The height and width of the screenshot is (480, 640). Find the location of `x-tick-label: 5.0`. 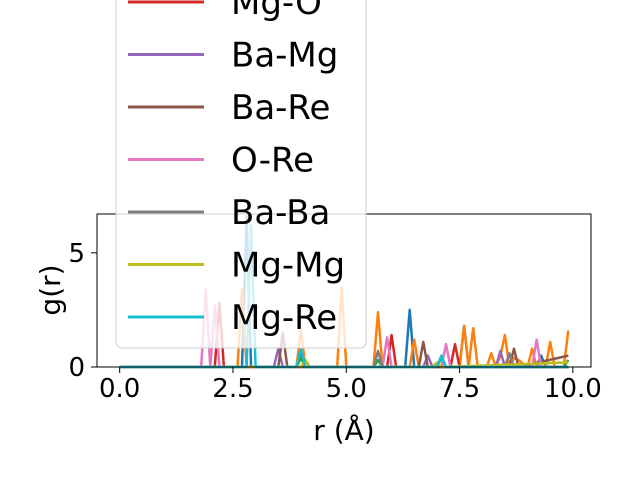

x-tick-label: 5.0 is located at coordinates (346, 389).